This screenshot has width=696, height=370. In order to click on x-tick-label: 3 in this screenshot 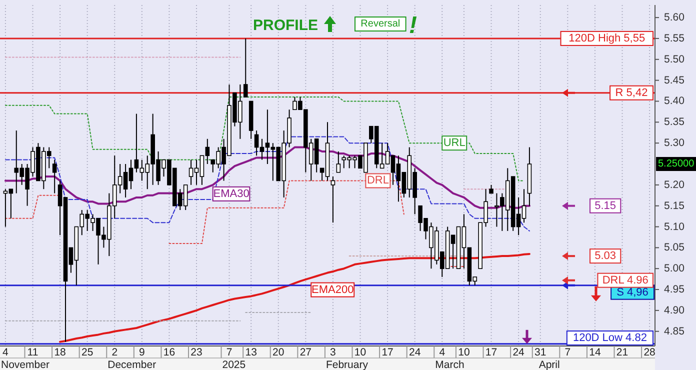, I will do `click(333, 352)`.